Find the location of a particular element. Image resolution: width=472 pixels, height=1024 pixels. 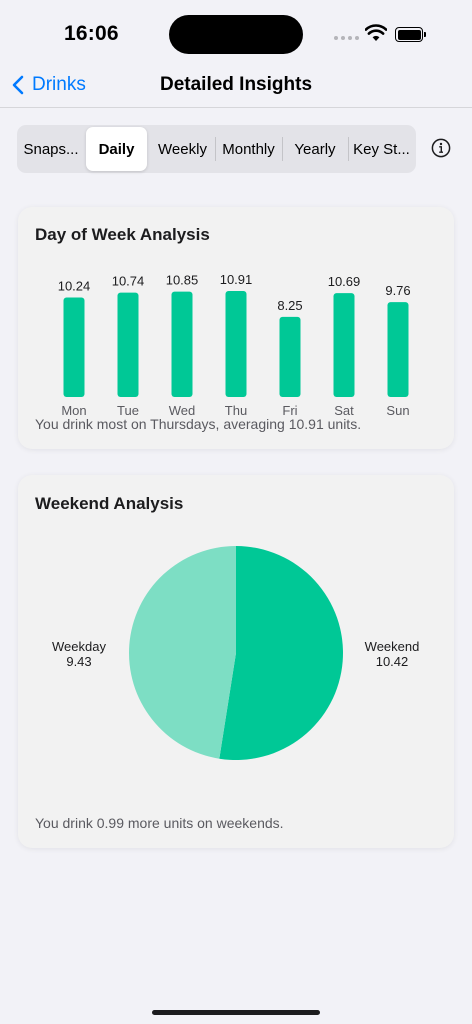

bar-category-label: Thu is located at coordinates (236, 410).